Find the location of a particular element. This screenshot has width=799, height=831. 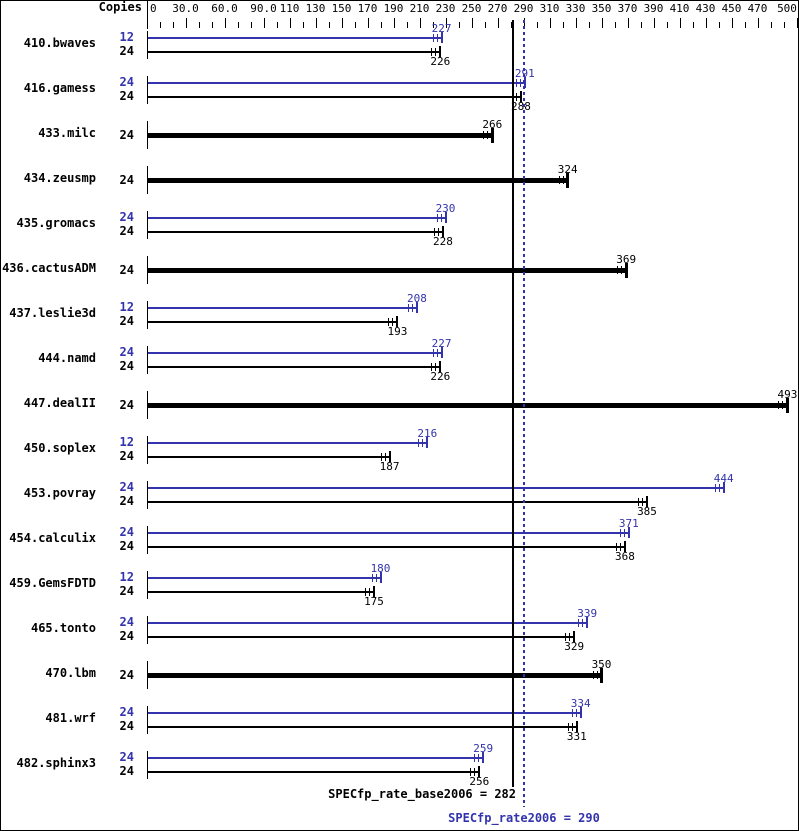

axis-tick-label: 370 is located at coordinates (627, 8).